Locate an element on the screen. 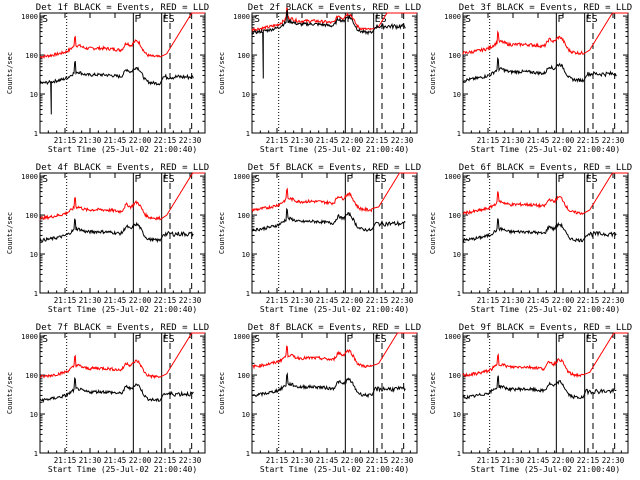 The height and width of the screenshot is (480, 640). panel-title: Det 4f BLACK = Events, RED = LLD is located at coordinates (122, 168).